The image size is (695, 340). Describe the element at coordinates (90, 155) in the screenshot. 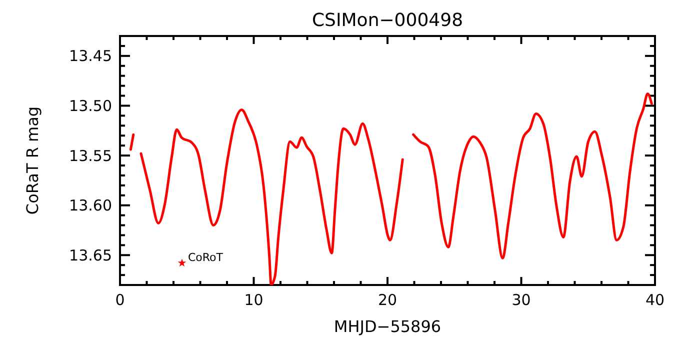

I see `y-tick-label: 13.55` at that location.